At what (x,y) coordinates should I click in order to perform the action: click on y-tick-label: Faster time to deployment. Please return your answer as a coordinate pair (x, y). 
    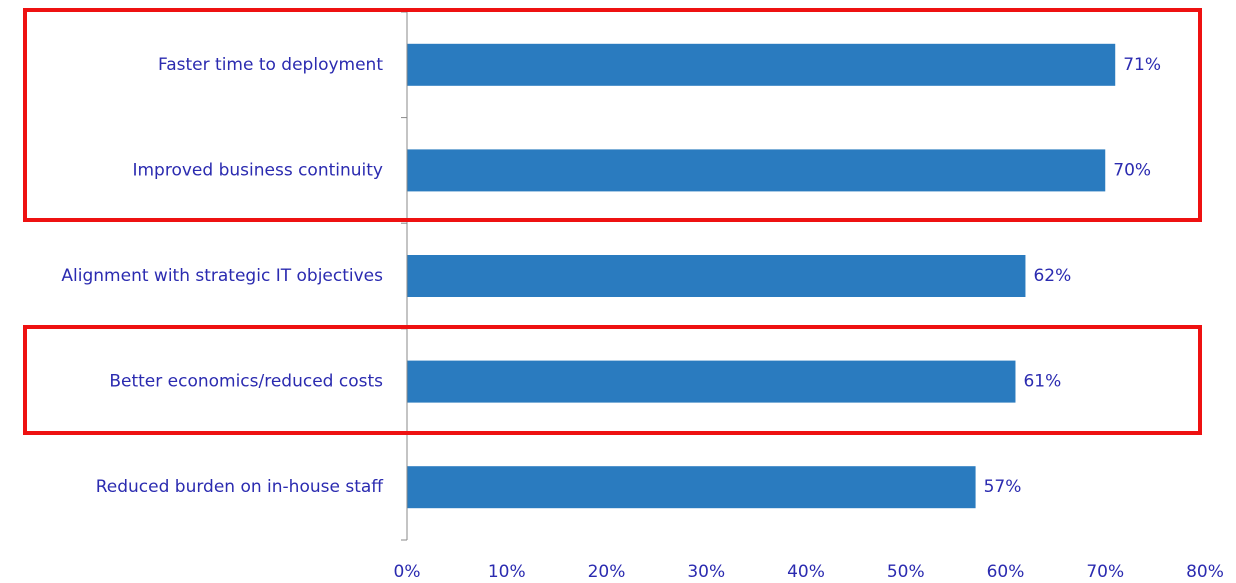
    Looking at the image, I should click on (270, 65).